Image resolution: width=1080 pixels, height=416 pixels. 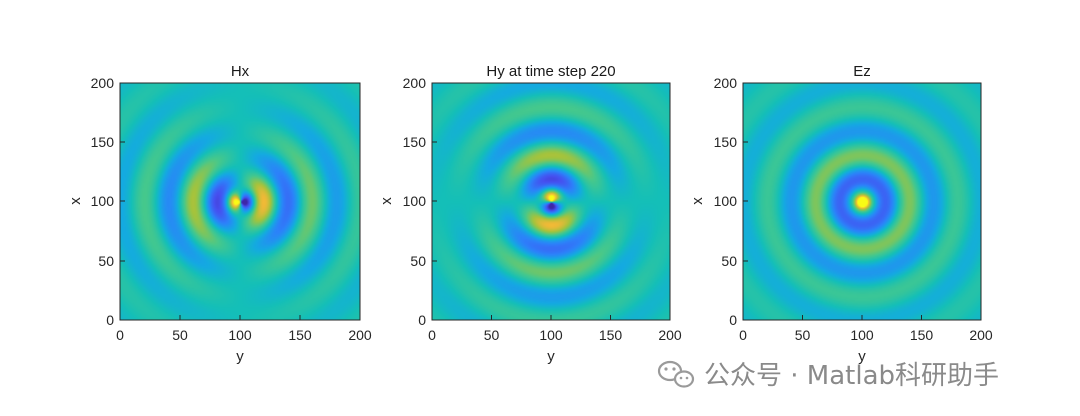 What do you see at coordinates (550, 71) in the screenshot?
I see `chart-title: Hy at time step 220` at bounding box center [550, 71].